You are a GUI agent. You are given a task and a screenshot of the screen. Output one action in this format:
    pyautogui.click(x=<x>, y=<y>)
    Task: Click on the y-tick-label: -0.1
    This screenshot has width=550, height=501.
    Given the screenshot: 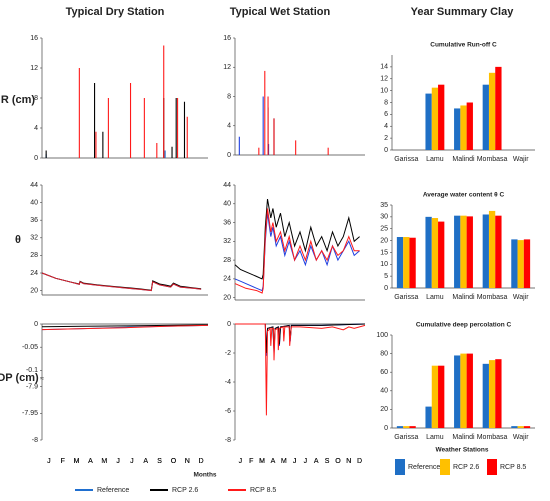 What is the action you would take?
    pyautogui.click(x=32, y=370)
    